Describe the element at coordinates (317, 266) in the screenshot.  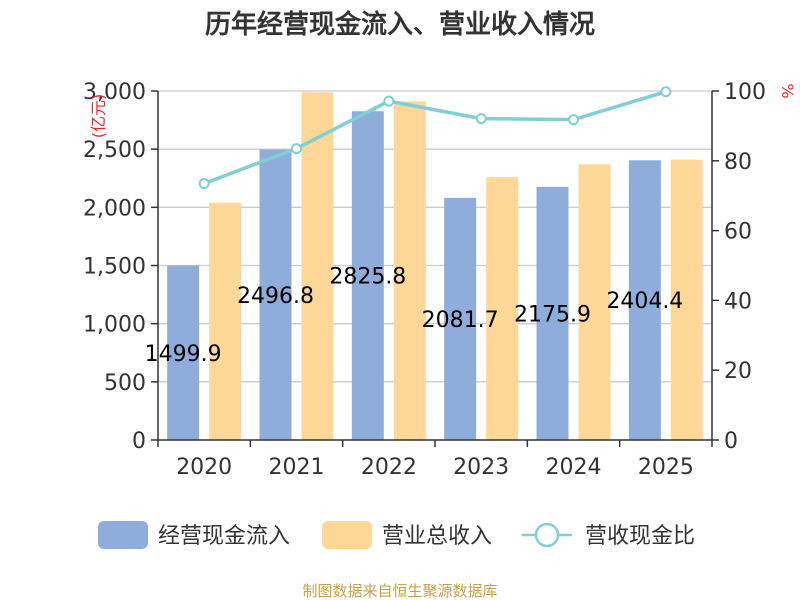
I see `bar-1-2021` at that location.